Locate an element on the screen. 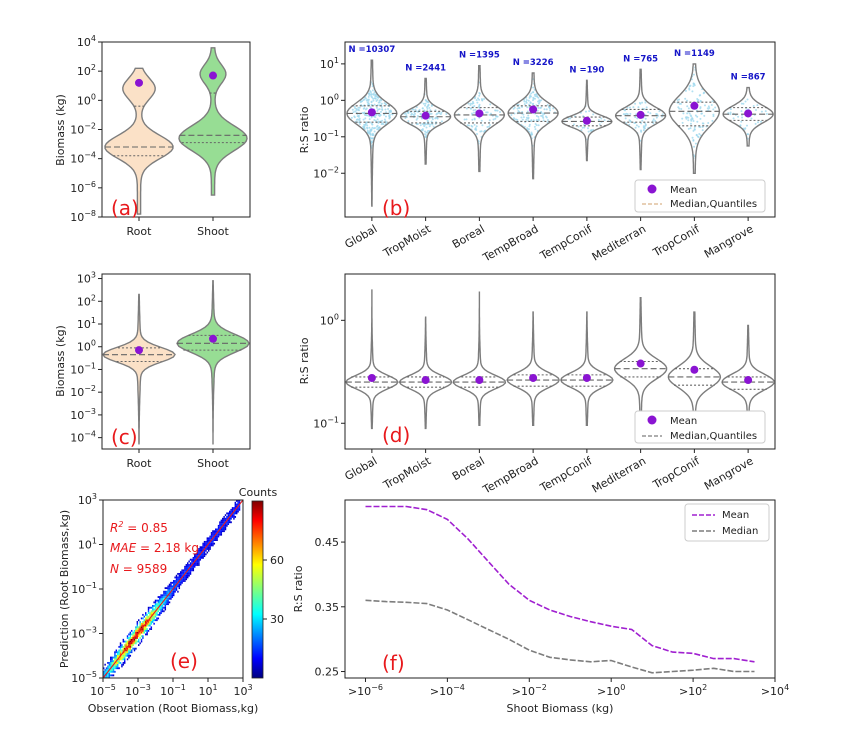 The image size is (850, 732). panel-f-label: (f) is located at coordinates (393, 663).